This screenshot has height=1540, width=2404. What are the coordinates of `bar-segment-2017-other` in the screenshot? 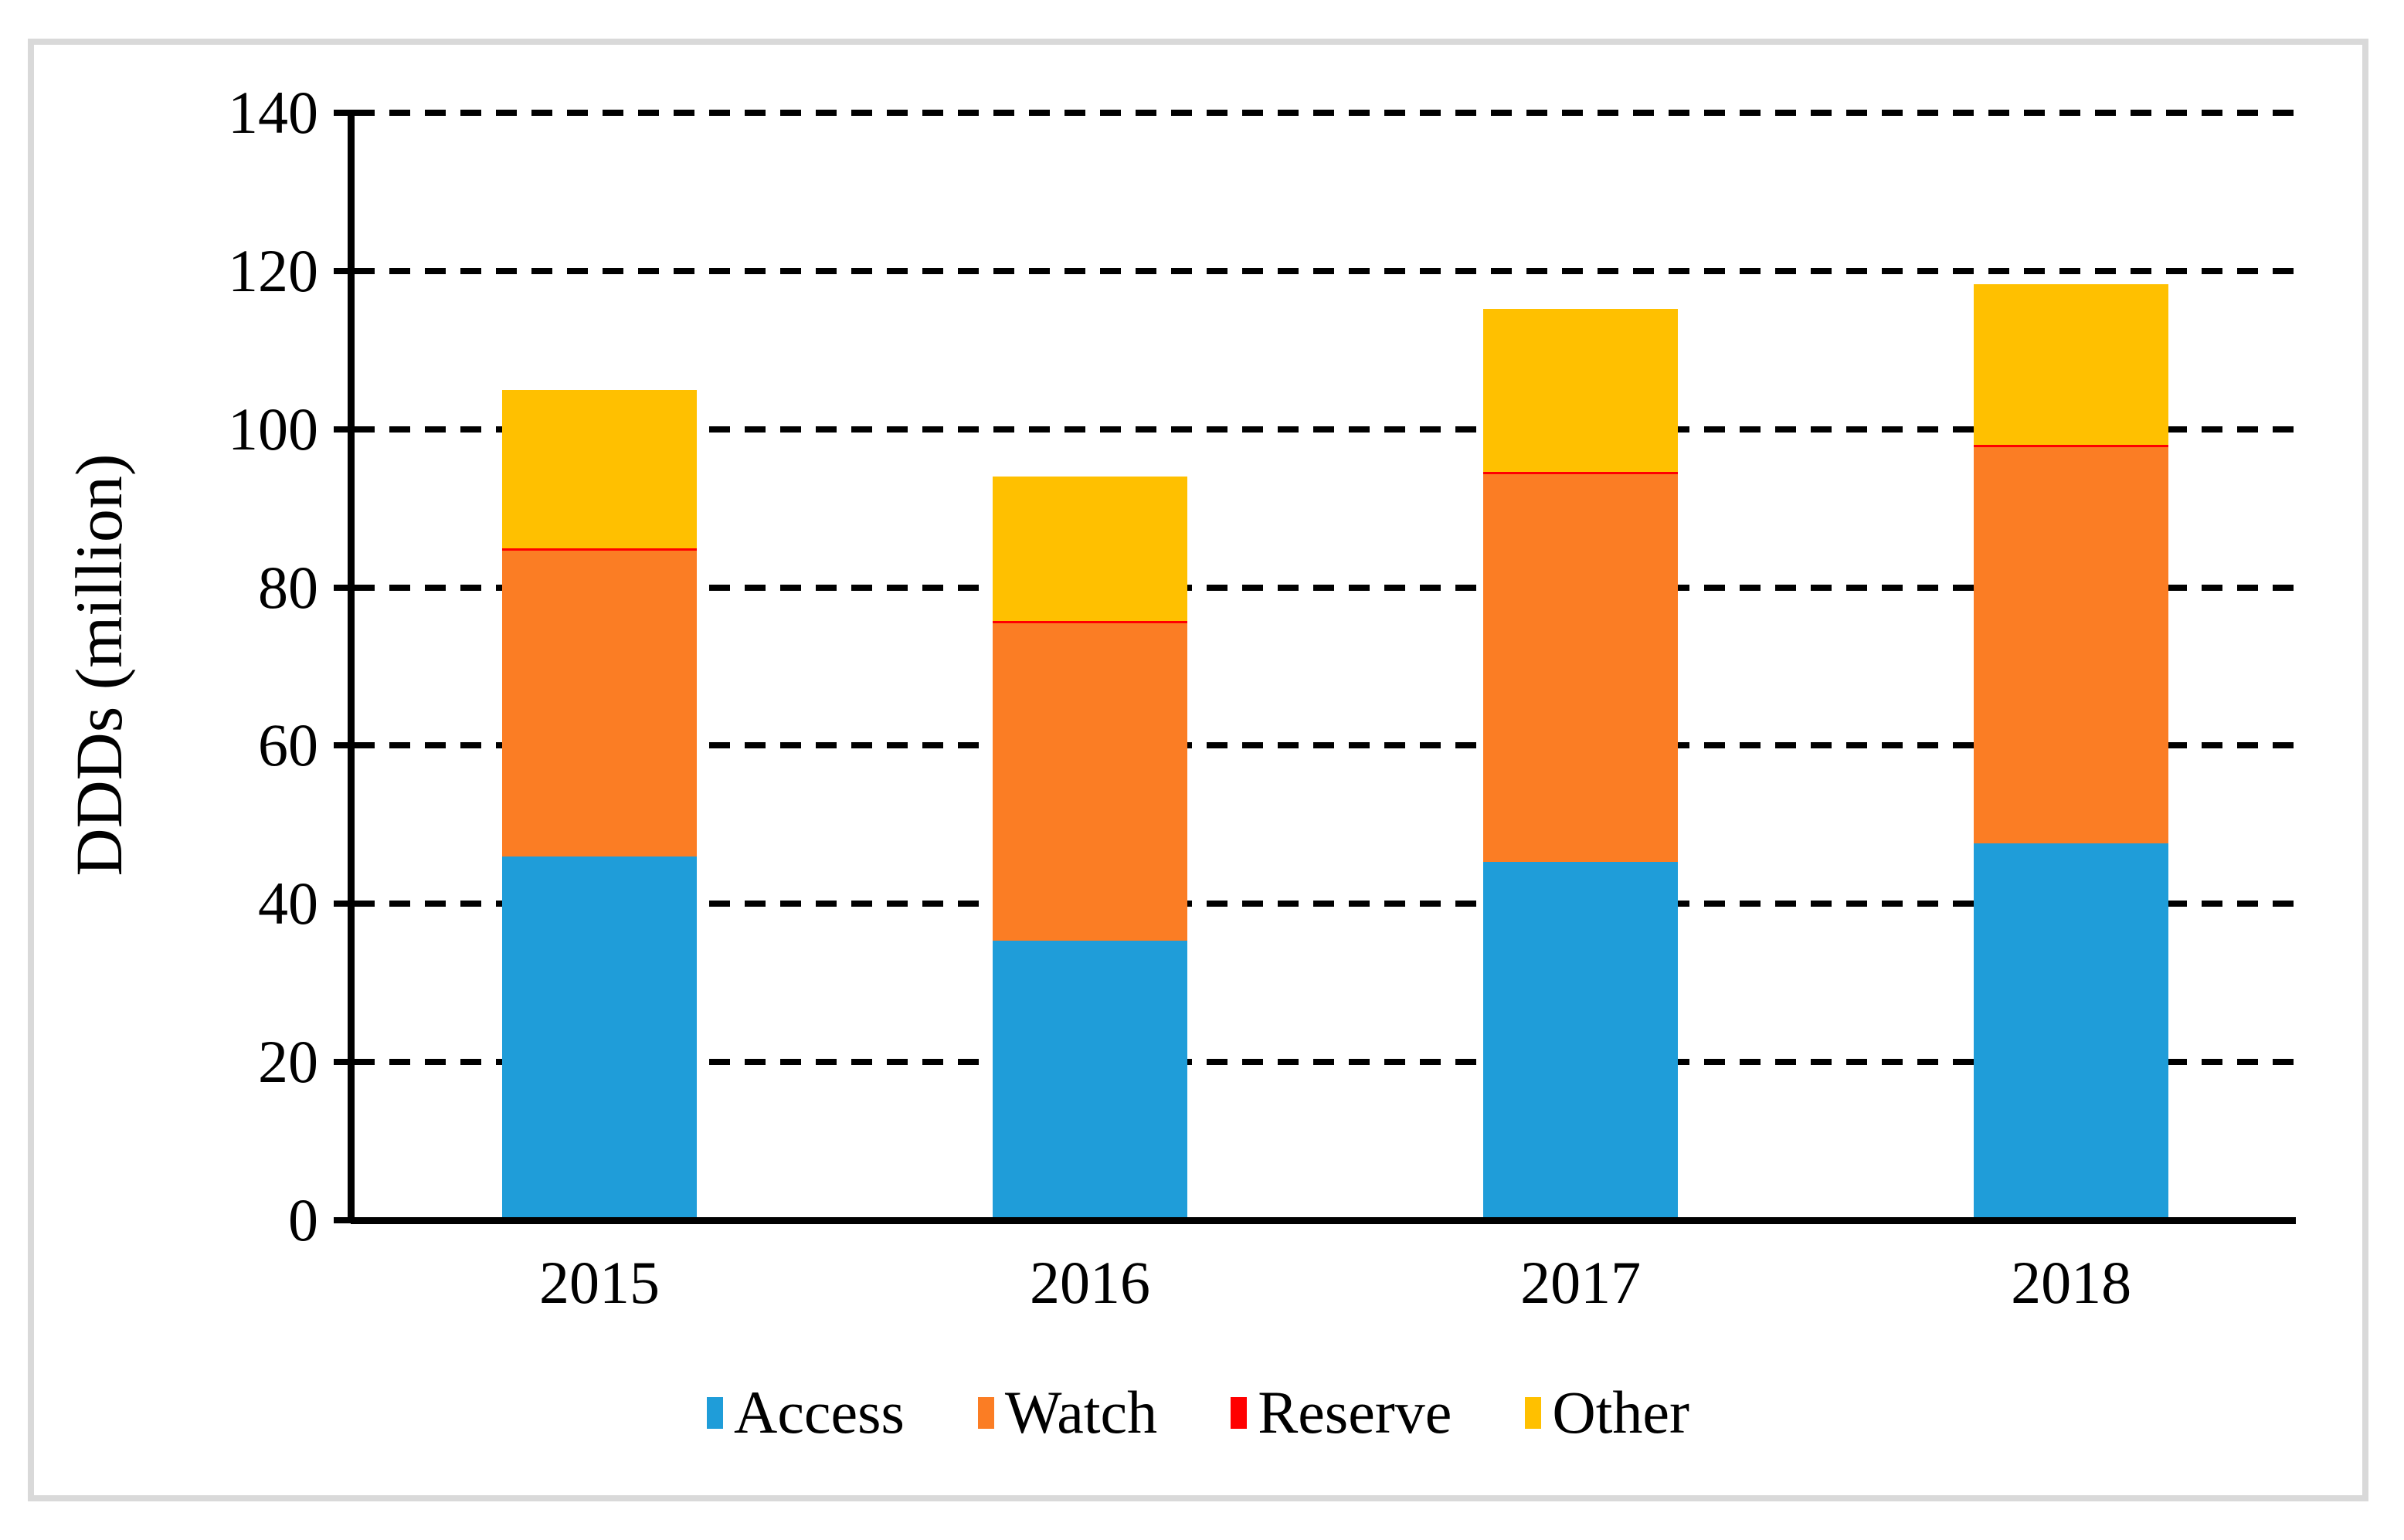 It's located at (1581, 391).